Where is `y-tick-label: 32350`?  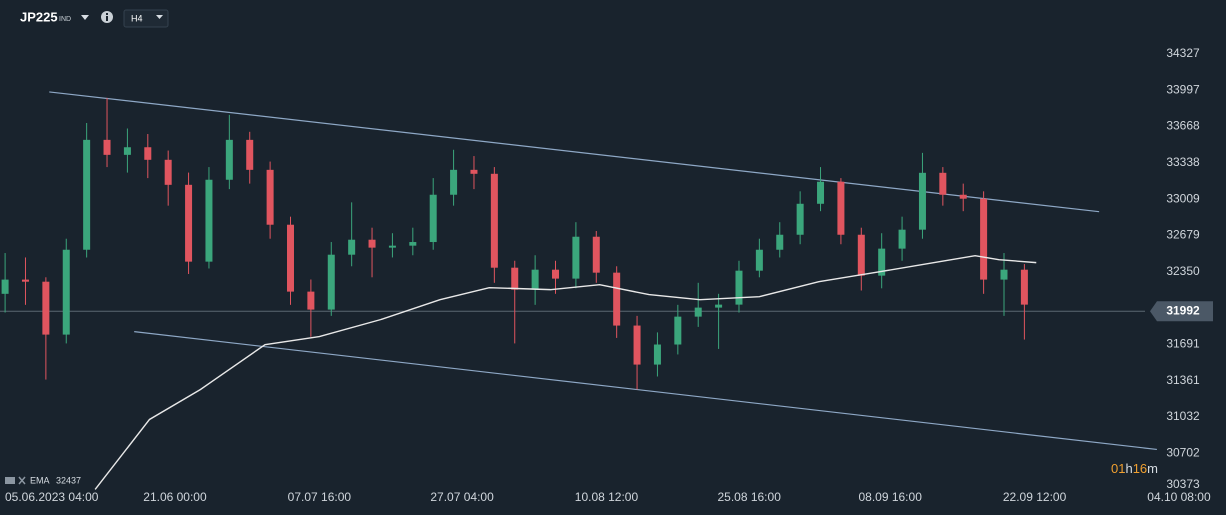
y-tick-label: 32350 is located at coordinates (1183, 271).